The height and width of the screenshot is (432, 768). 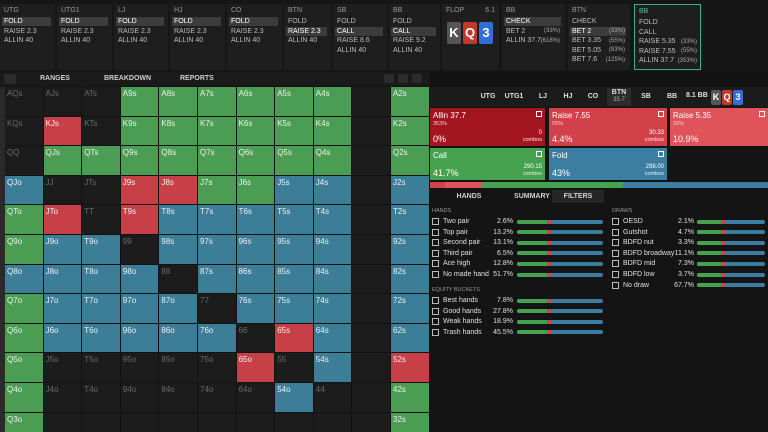 I want to click on hand-cell: 65o, so click(x=255, y=367).